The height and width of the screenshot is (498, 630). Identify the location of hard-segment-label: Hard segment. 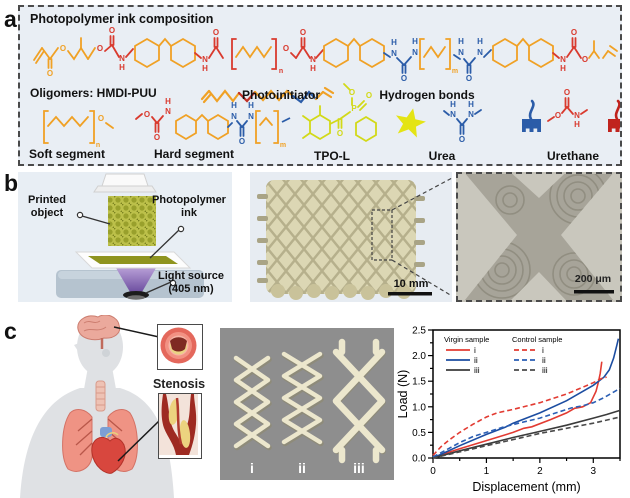
(194, 154).